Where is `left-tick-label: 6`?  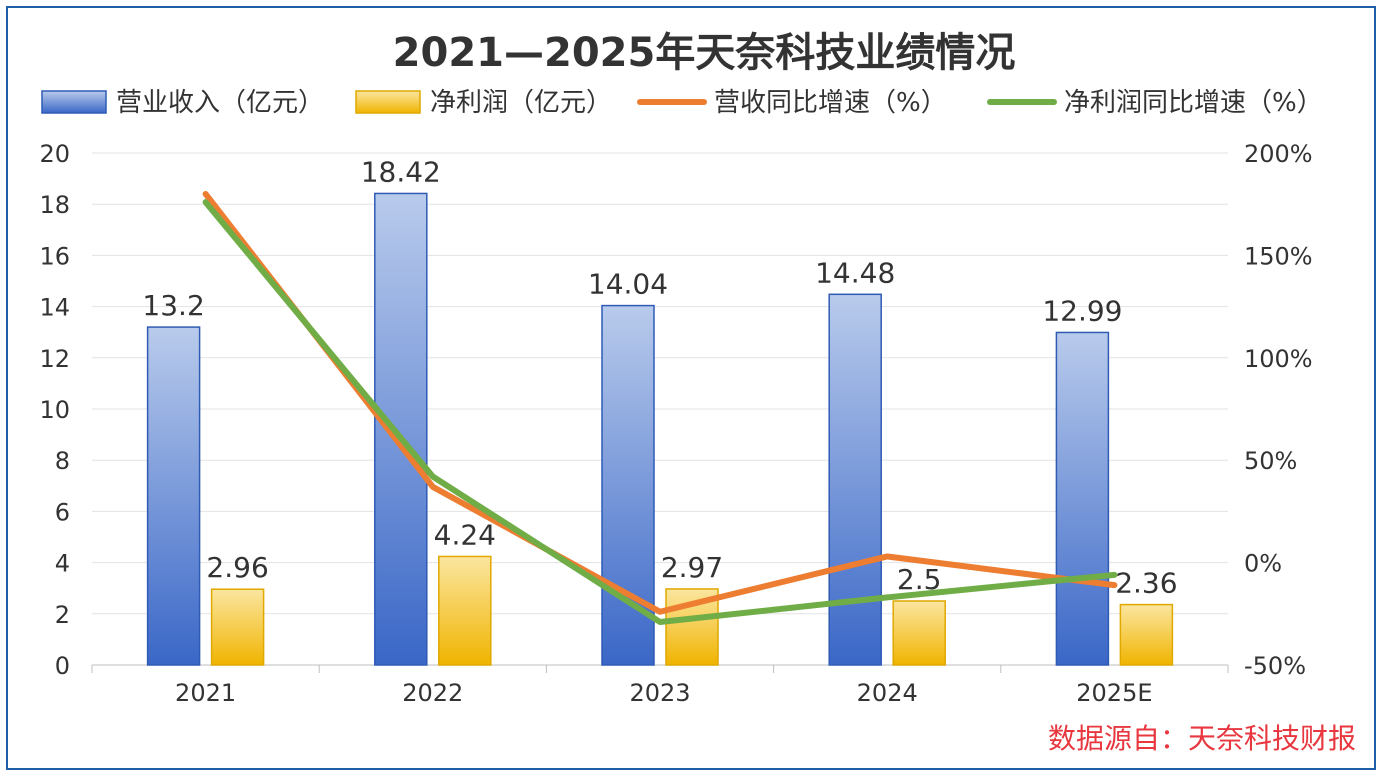 left-tick-label: 6 is located at coordinates (62, 512).